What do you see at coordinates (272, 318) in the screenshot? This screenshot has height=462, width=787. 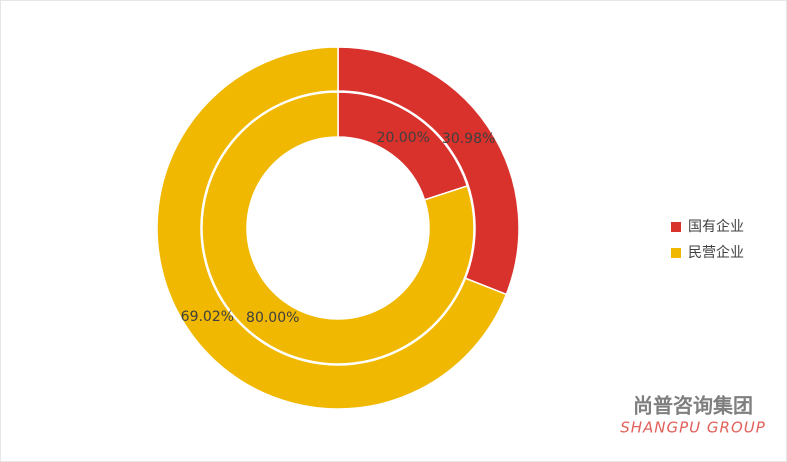 I see `data-label: 80.00%` at bounding box center [272, 318].